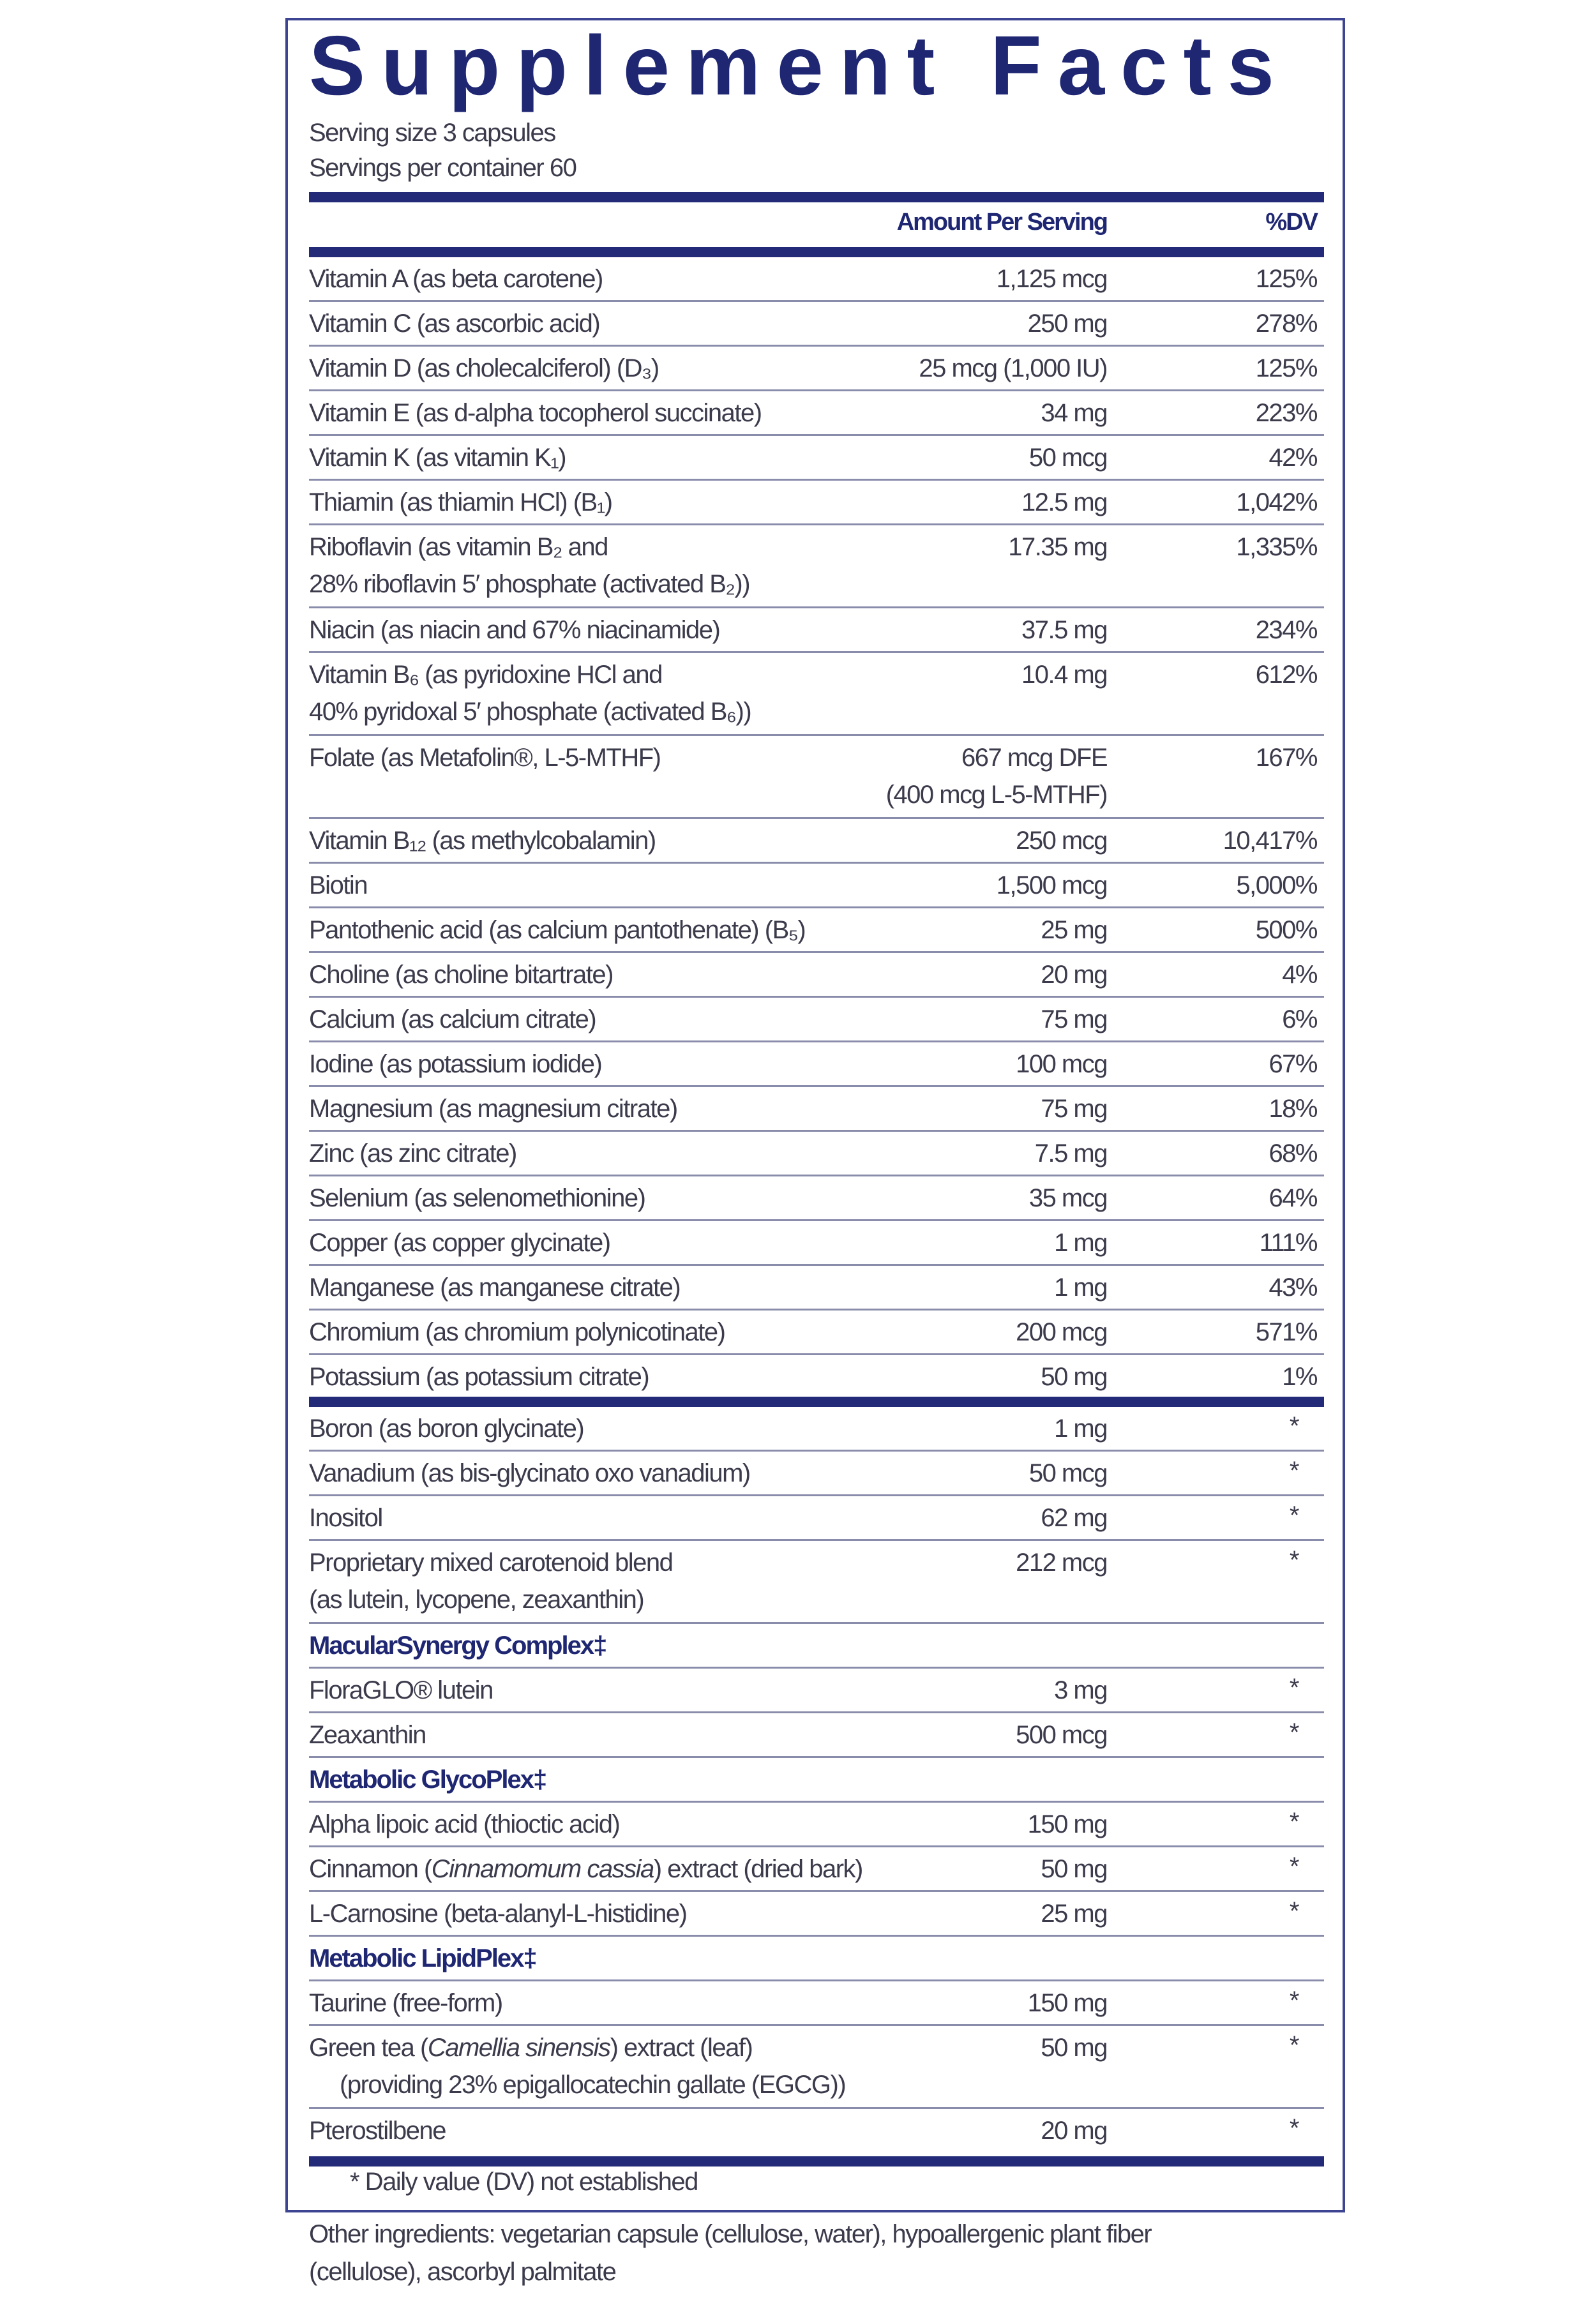 Image resolution: width=1596 pixels, height=2298 pixels. I want to click on daily-value: 67%, so click(1293, 1064).